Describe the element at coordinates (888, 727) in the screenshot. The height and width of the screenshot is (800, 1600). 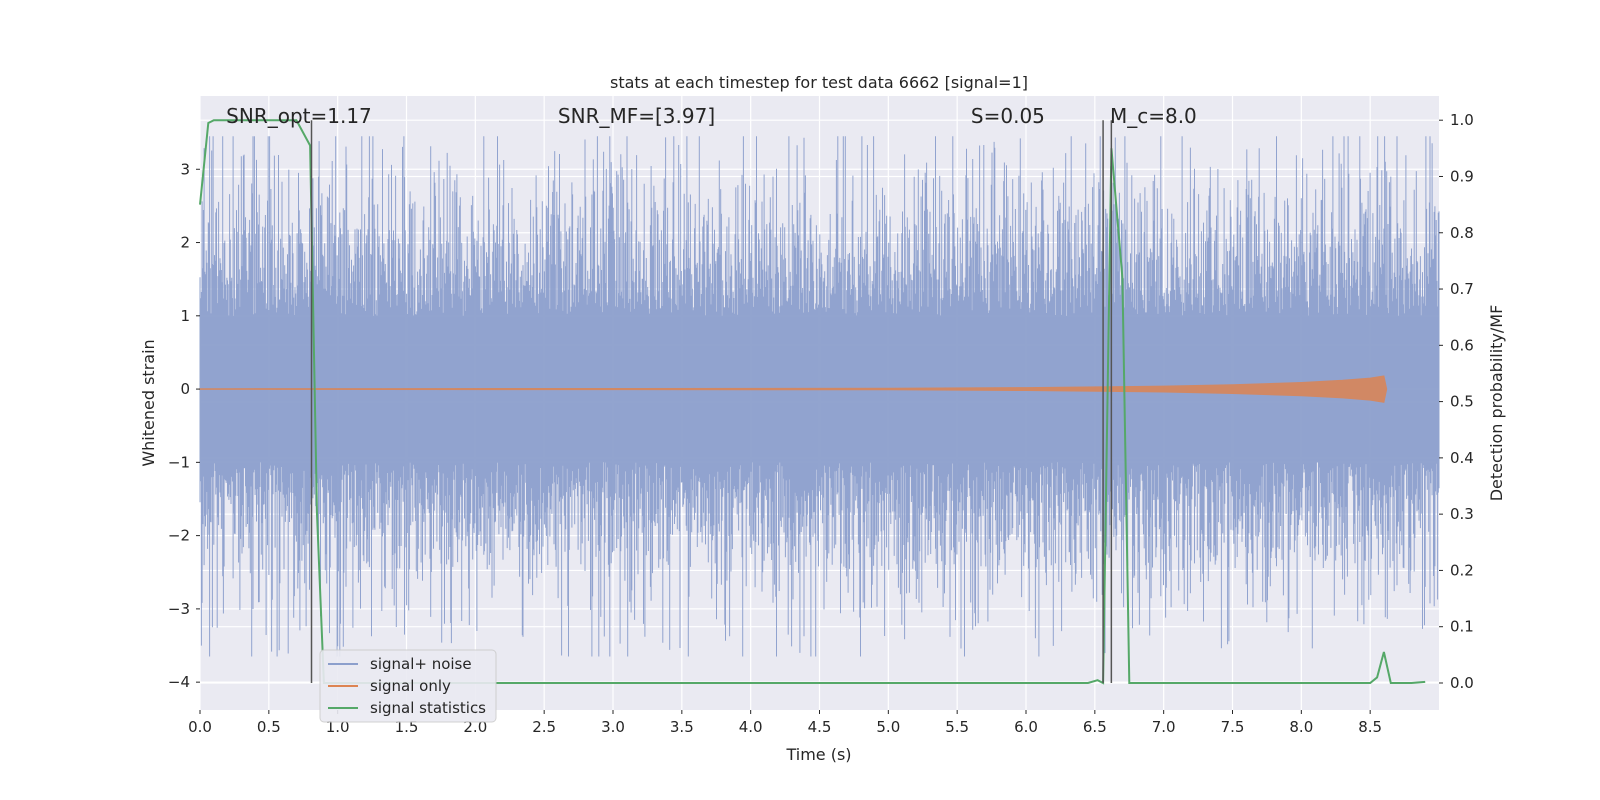
I see `x-tick-label: 5.0` at that location.